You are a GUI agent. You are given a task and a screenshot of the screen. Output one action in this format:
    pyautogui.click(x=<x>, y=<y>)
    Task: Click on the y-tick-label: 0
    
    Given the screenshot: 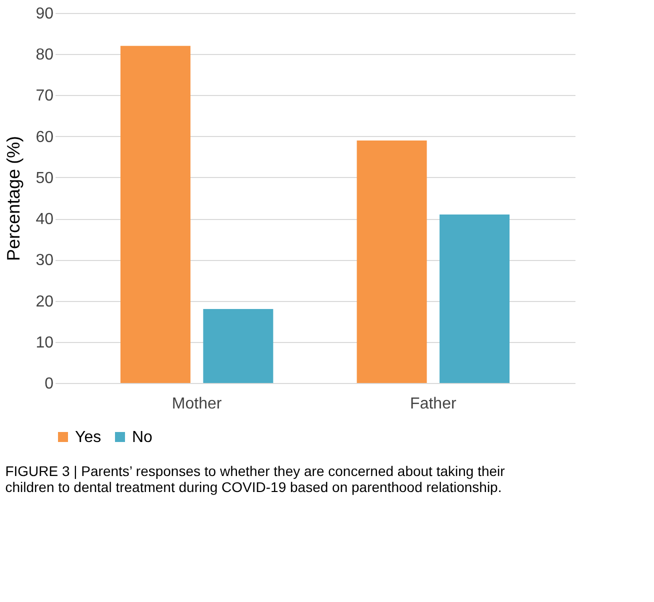 What is the action you would take?
    pyautogui.click(x=49, y=384)
    